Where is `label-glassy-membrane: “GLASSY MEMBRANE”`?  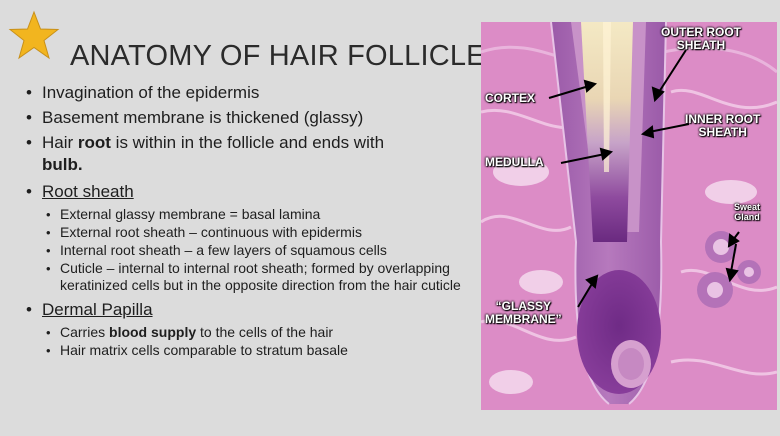 label-glassy-membrane: “GLASSY MEMBRANE” is located at coordinates (523, 312).